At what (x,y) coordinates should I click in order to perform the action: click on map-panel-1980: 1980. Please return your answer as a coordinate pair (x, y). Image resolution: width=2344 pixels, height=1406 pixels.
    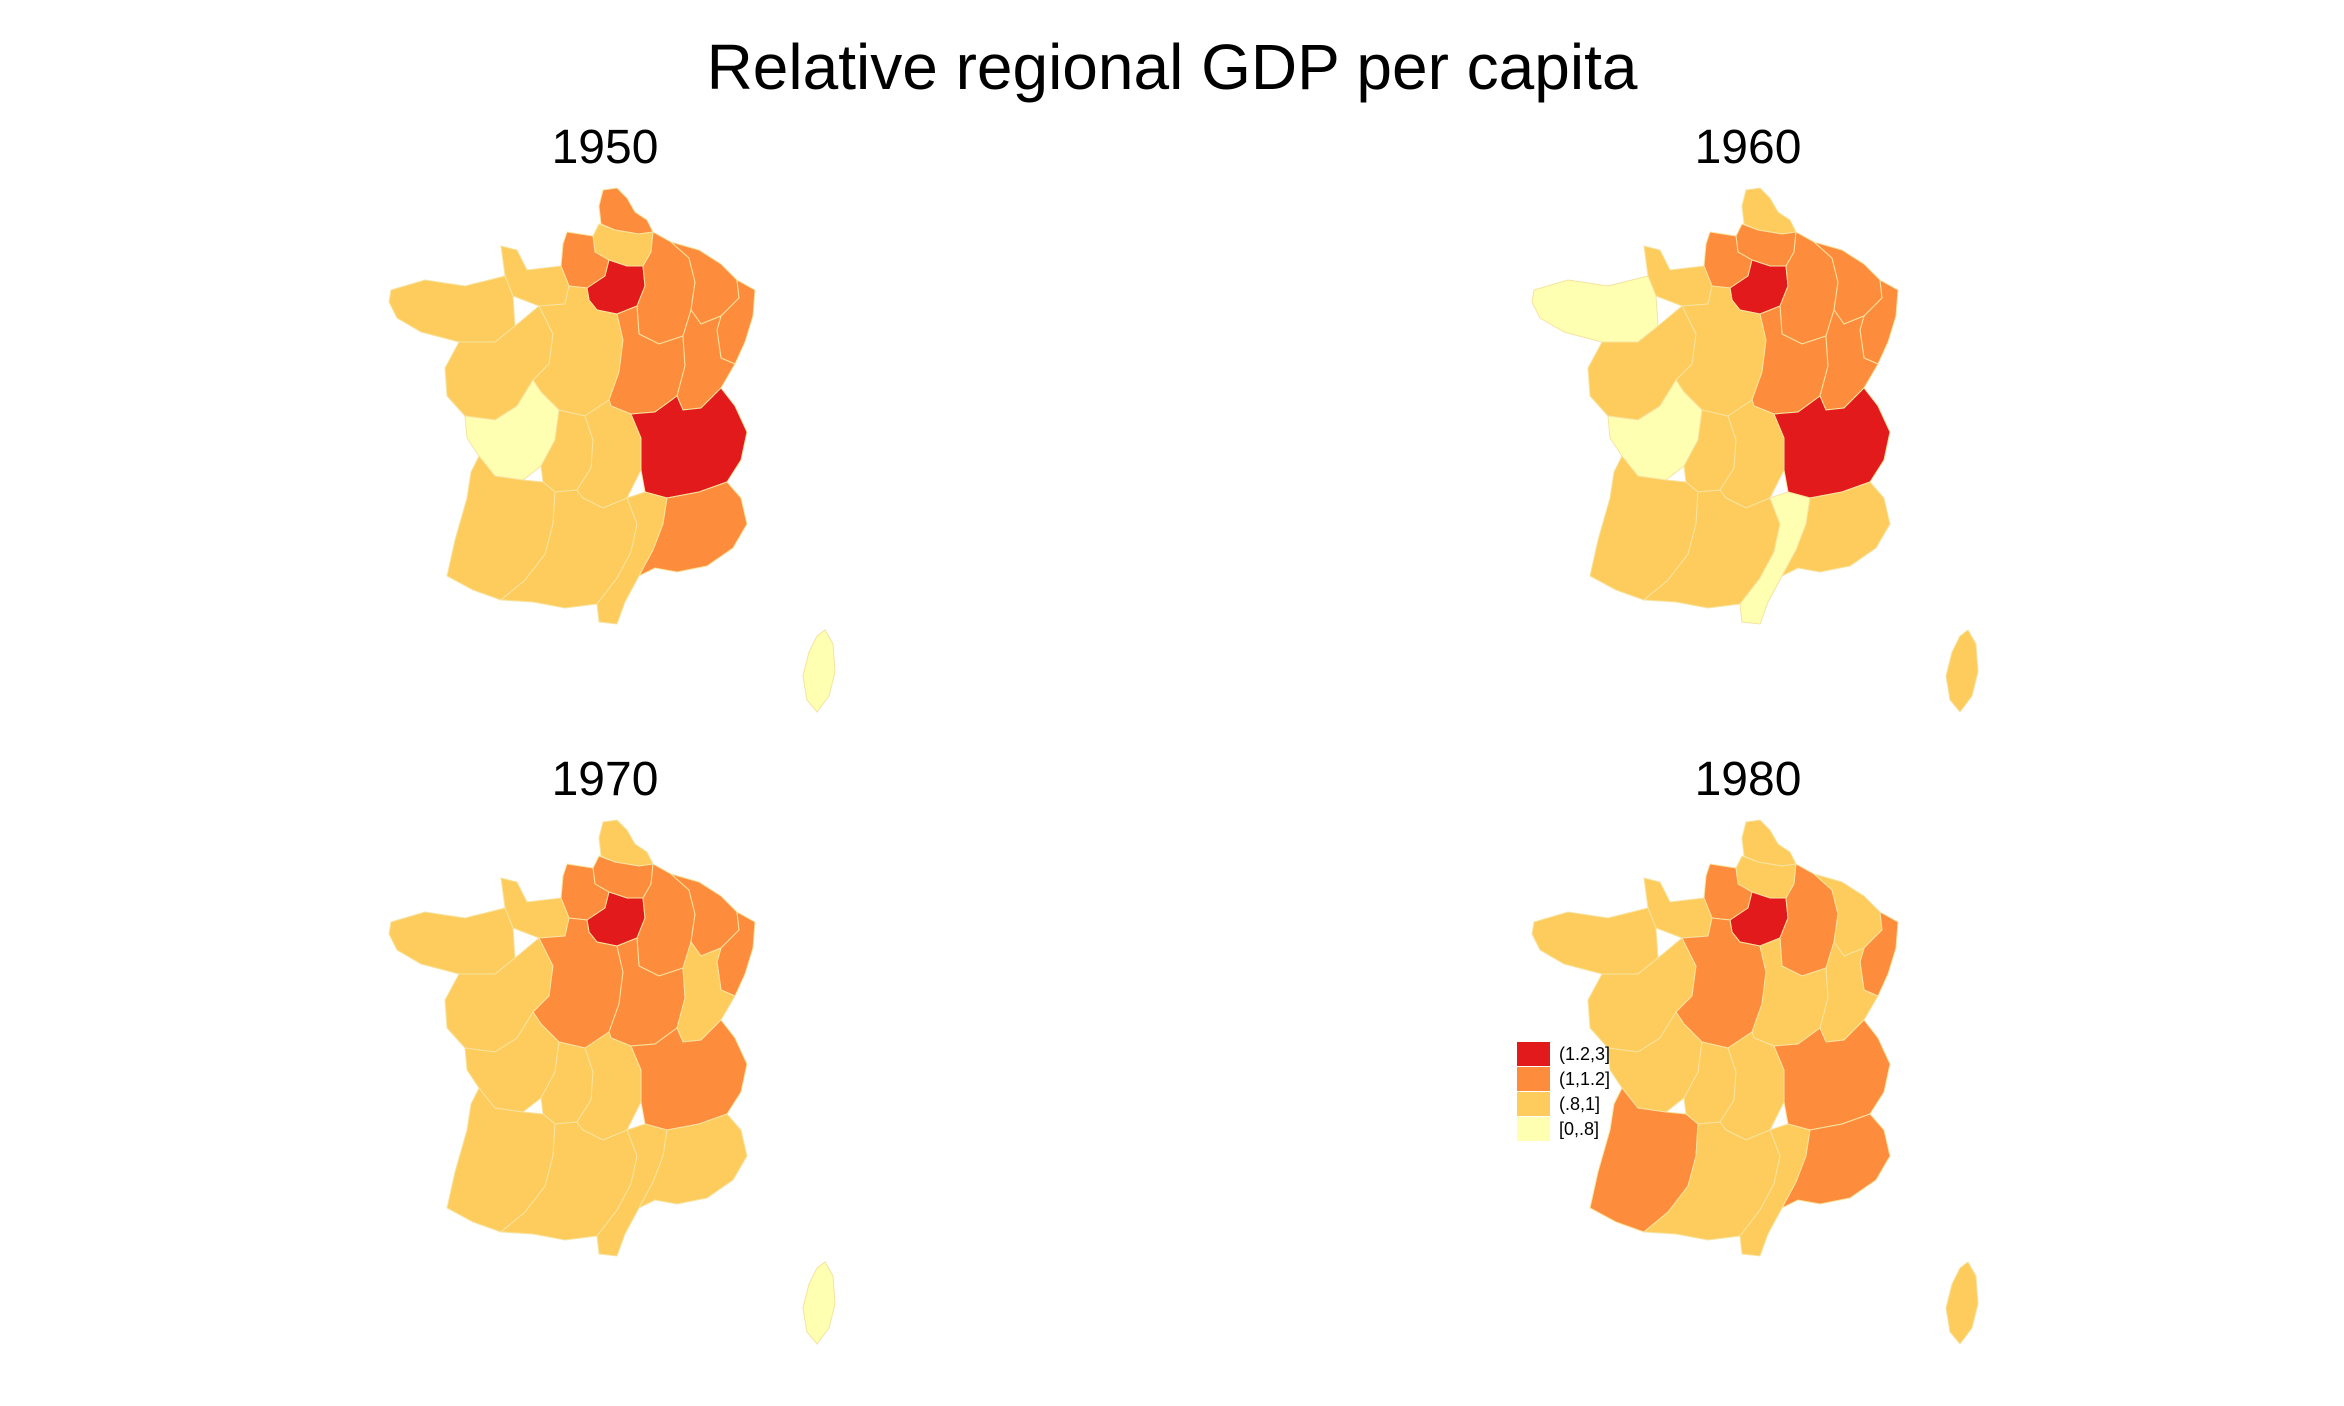
    Looking at the image, I should click on (1748, 1062).